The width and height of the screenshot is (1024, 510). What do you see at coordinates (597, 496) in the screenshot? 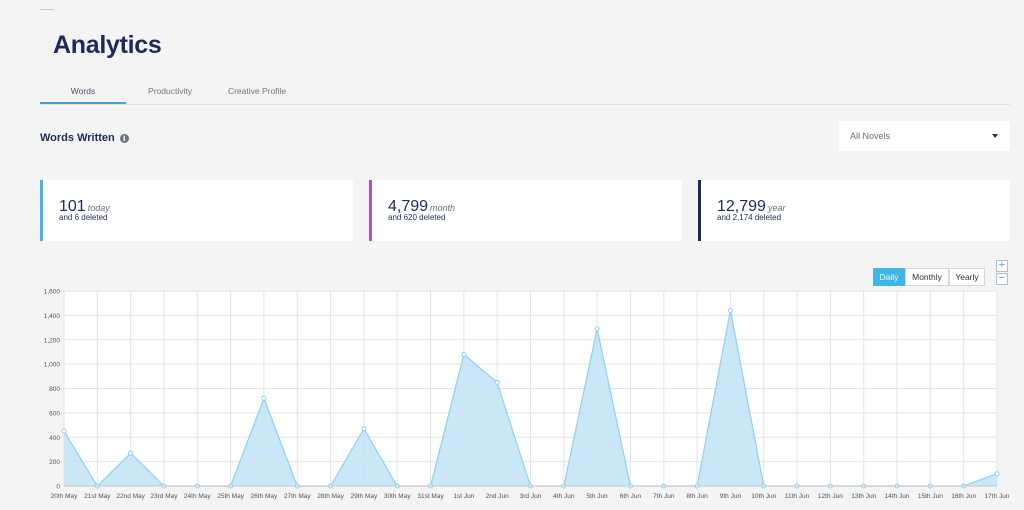
I see `x-tick-label: 5th Jun` at bounding box center [597, 496].